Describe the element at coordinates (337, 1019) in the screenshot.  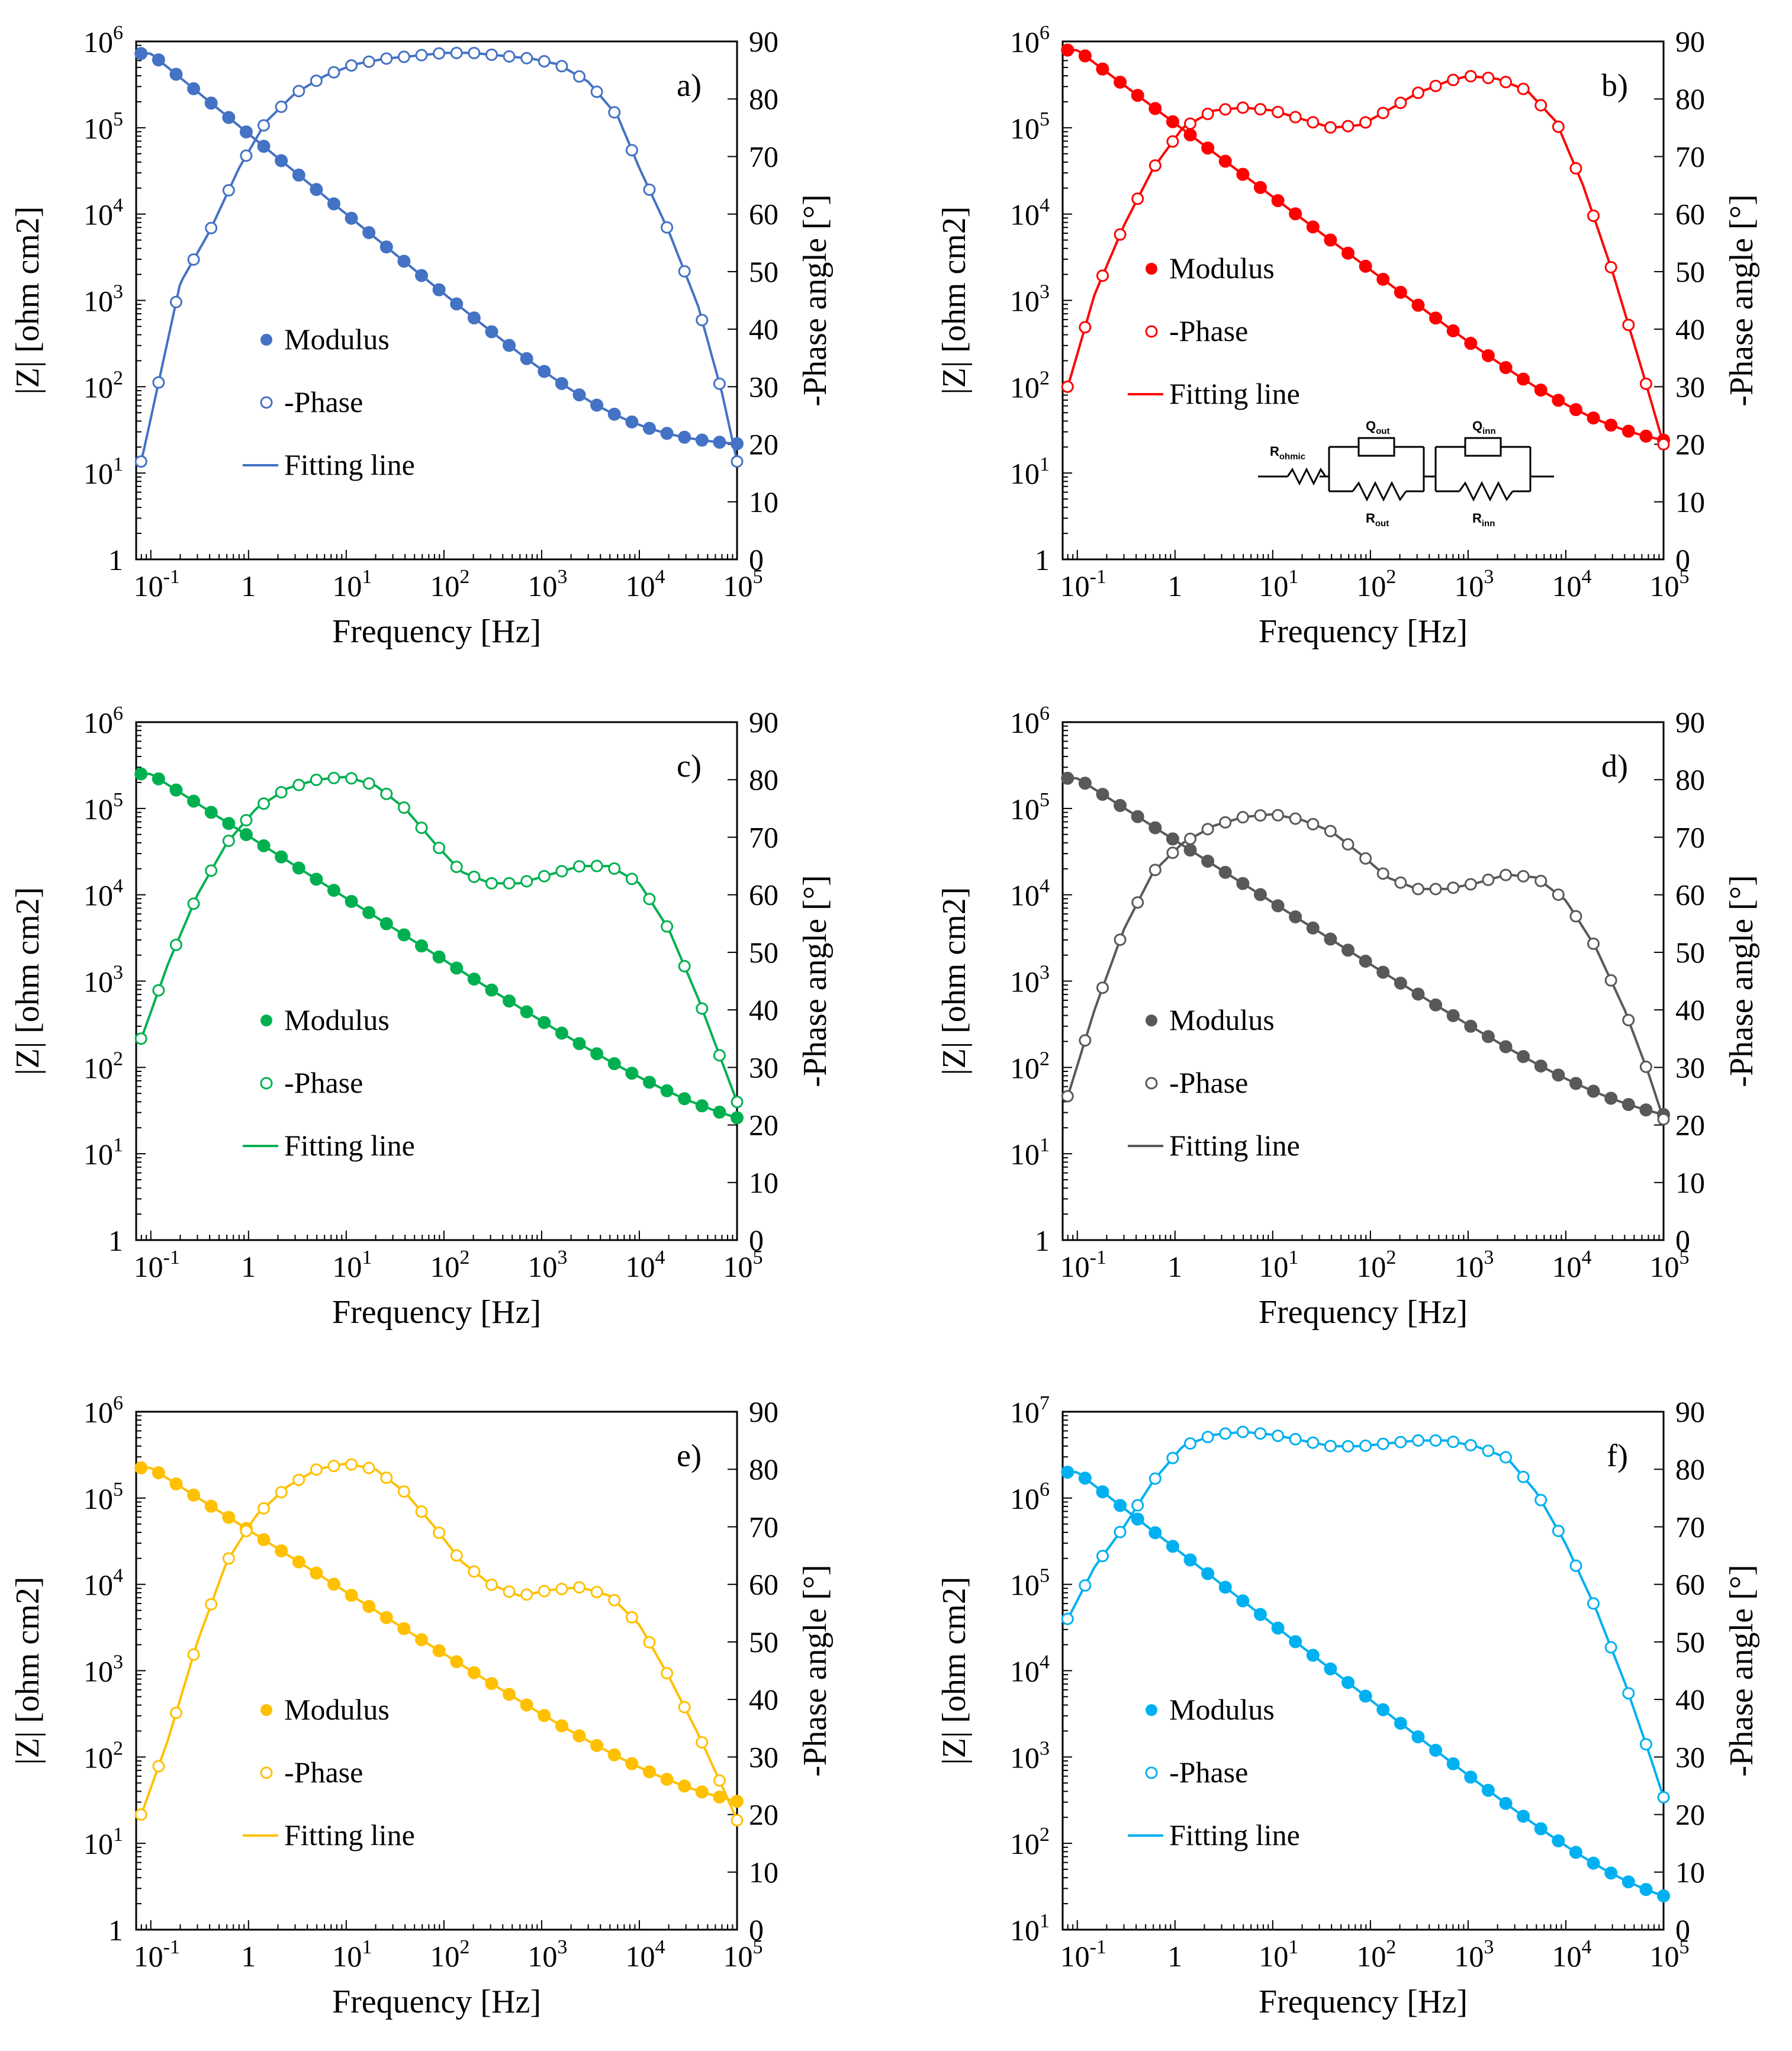
I see `legend-modulus-label: Modulus` at that location.